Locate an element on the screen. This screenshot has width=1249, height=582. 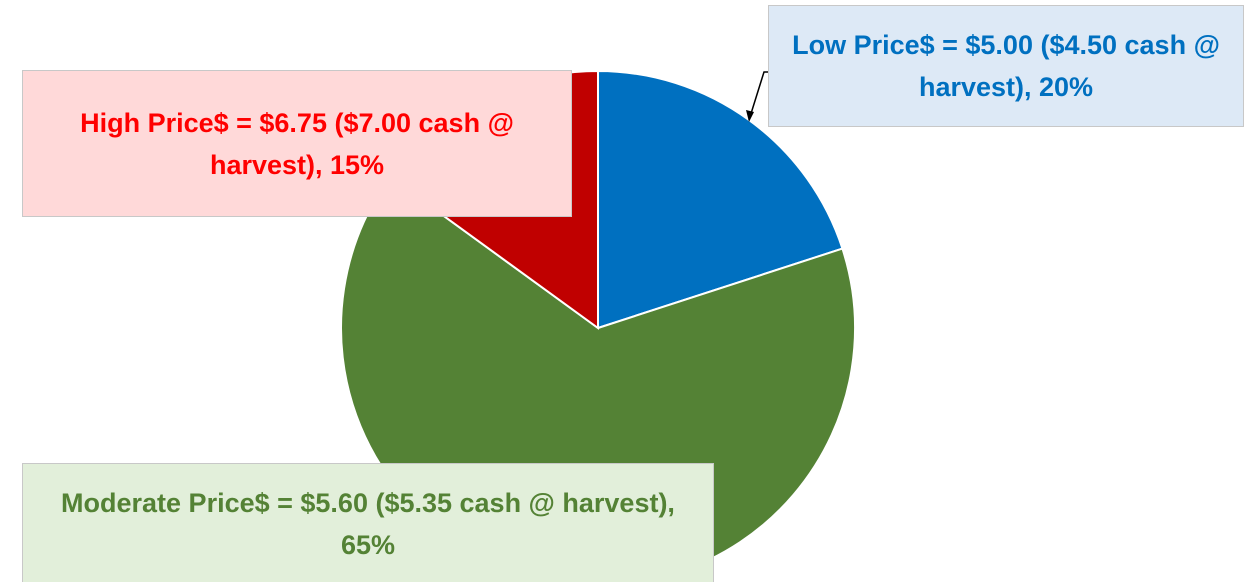
leader-arrow is located at coordinates (750, 116).